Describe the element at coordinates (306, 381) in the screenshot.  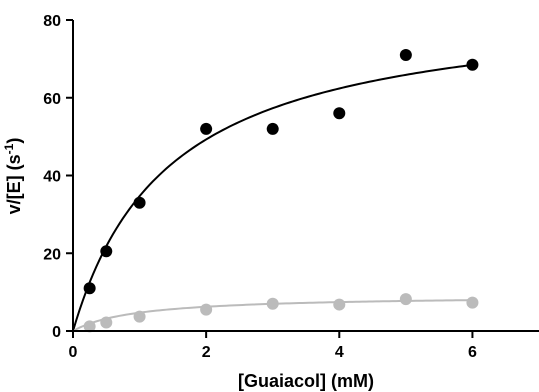
I see `x-axis-title: [Guaiacol] (mM)` at that location.